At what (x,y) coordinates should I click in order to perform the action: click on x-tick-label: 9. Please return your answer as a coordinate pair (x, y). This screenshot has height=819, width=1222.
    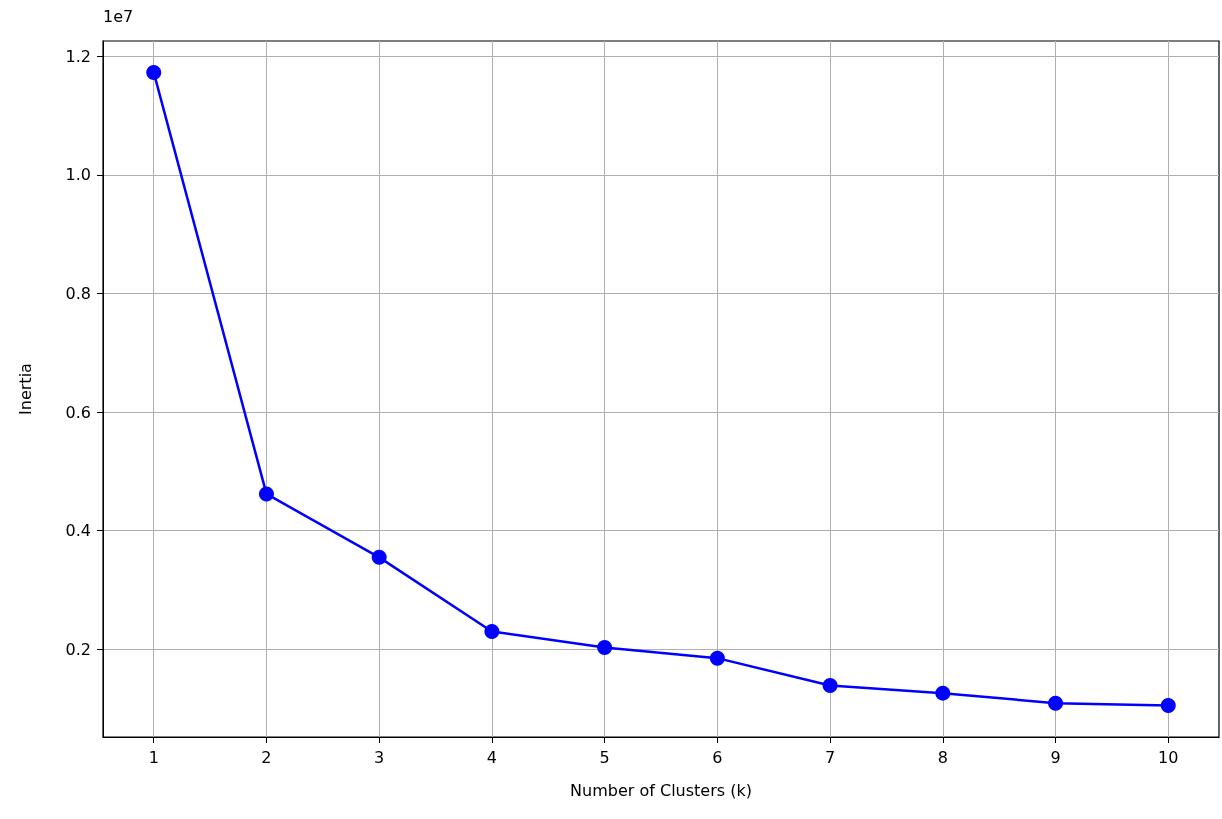
    Looking at the image, I should click on (1055, 757).